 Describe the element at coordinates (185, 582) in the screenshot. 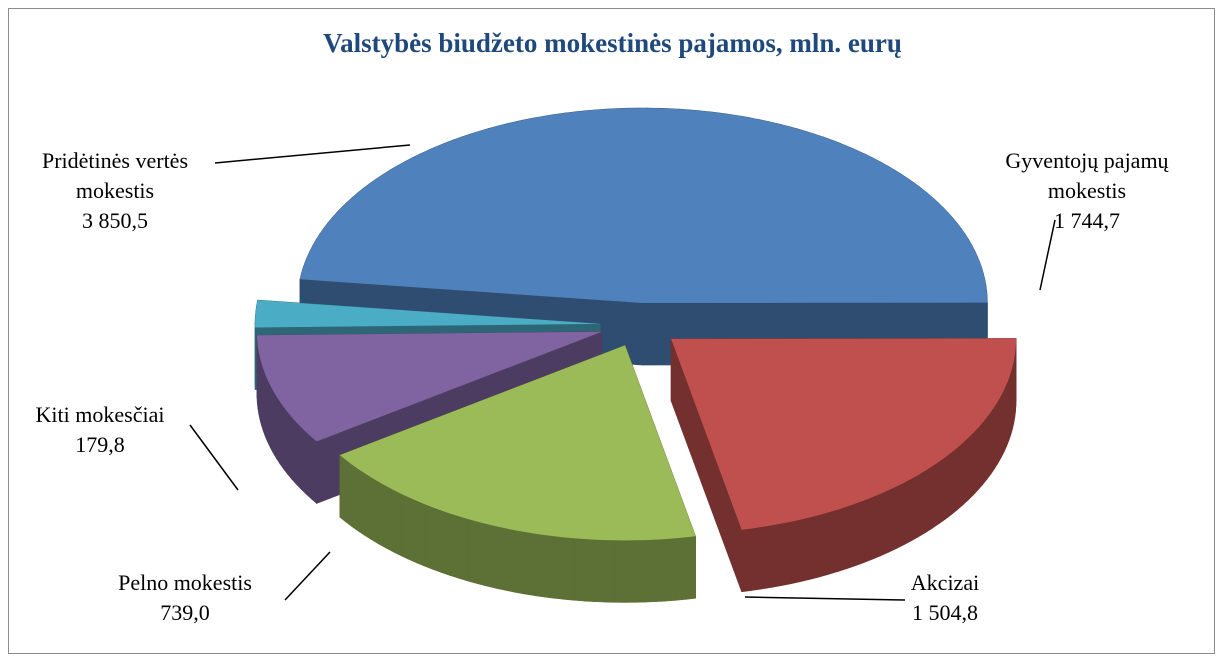

I see `slice-label: Pelno mokestis` at that location.